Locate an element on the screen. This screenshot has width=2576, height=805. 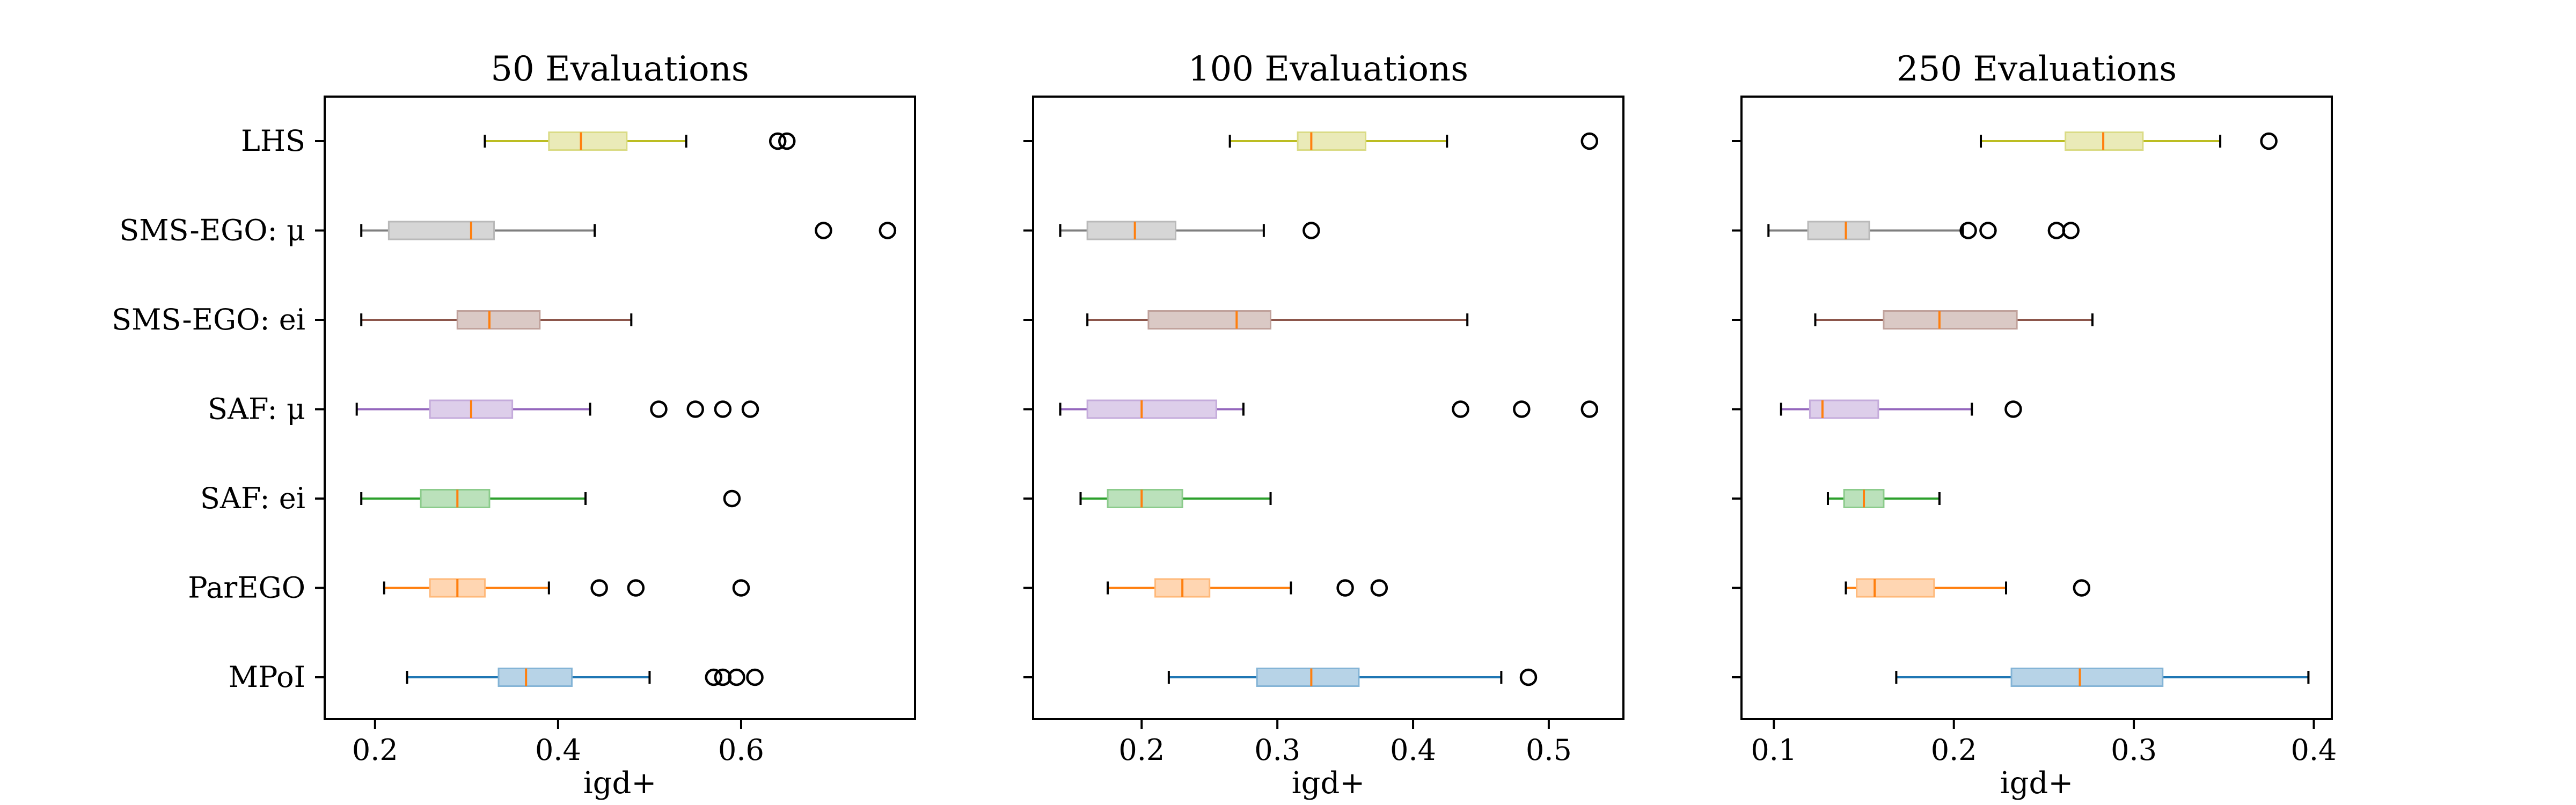
y-tick-label-sms-ego-mu: SMS-EGO: μ is located at coordinates (212, 230).